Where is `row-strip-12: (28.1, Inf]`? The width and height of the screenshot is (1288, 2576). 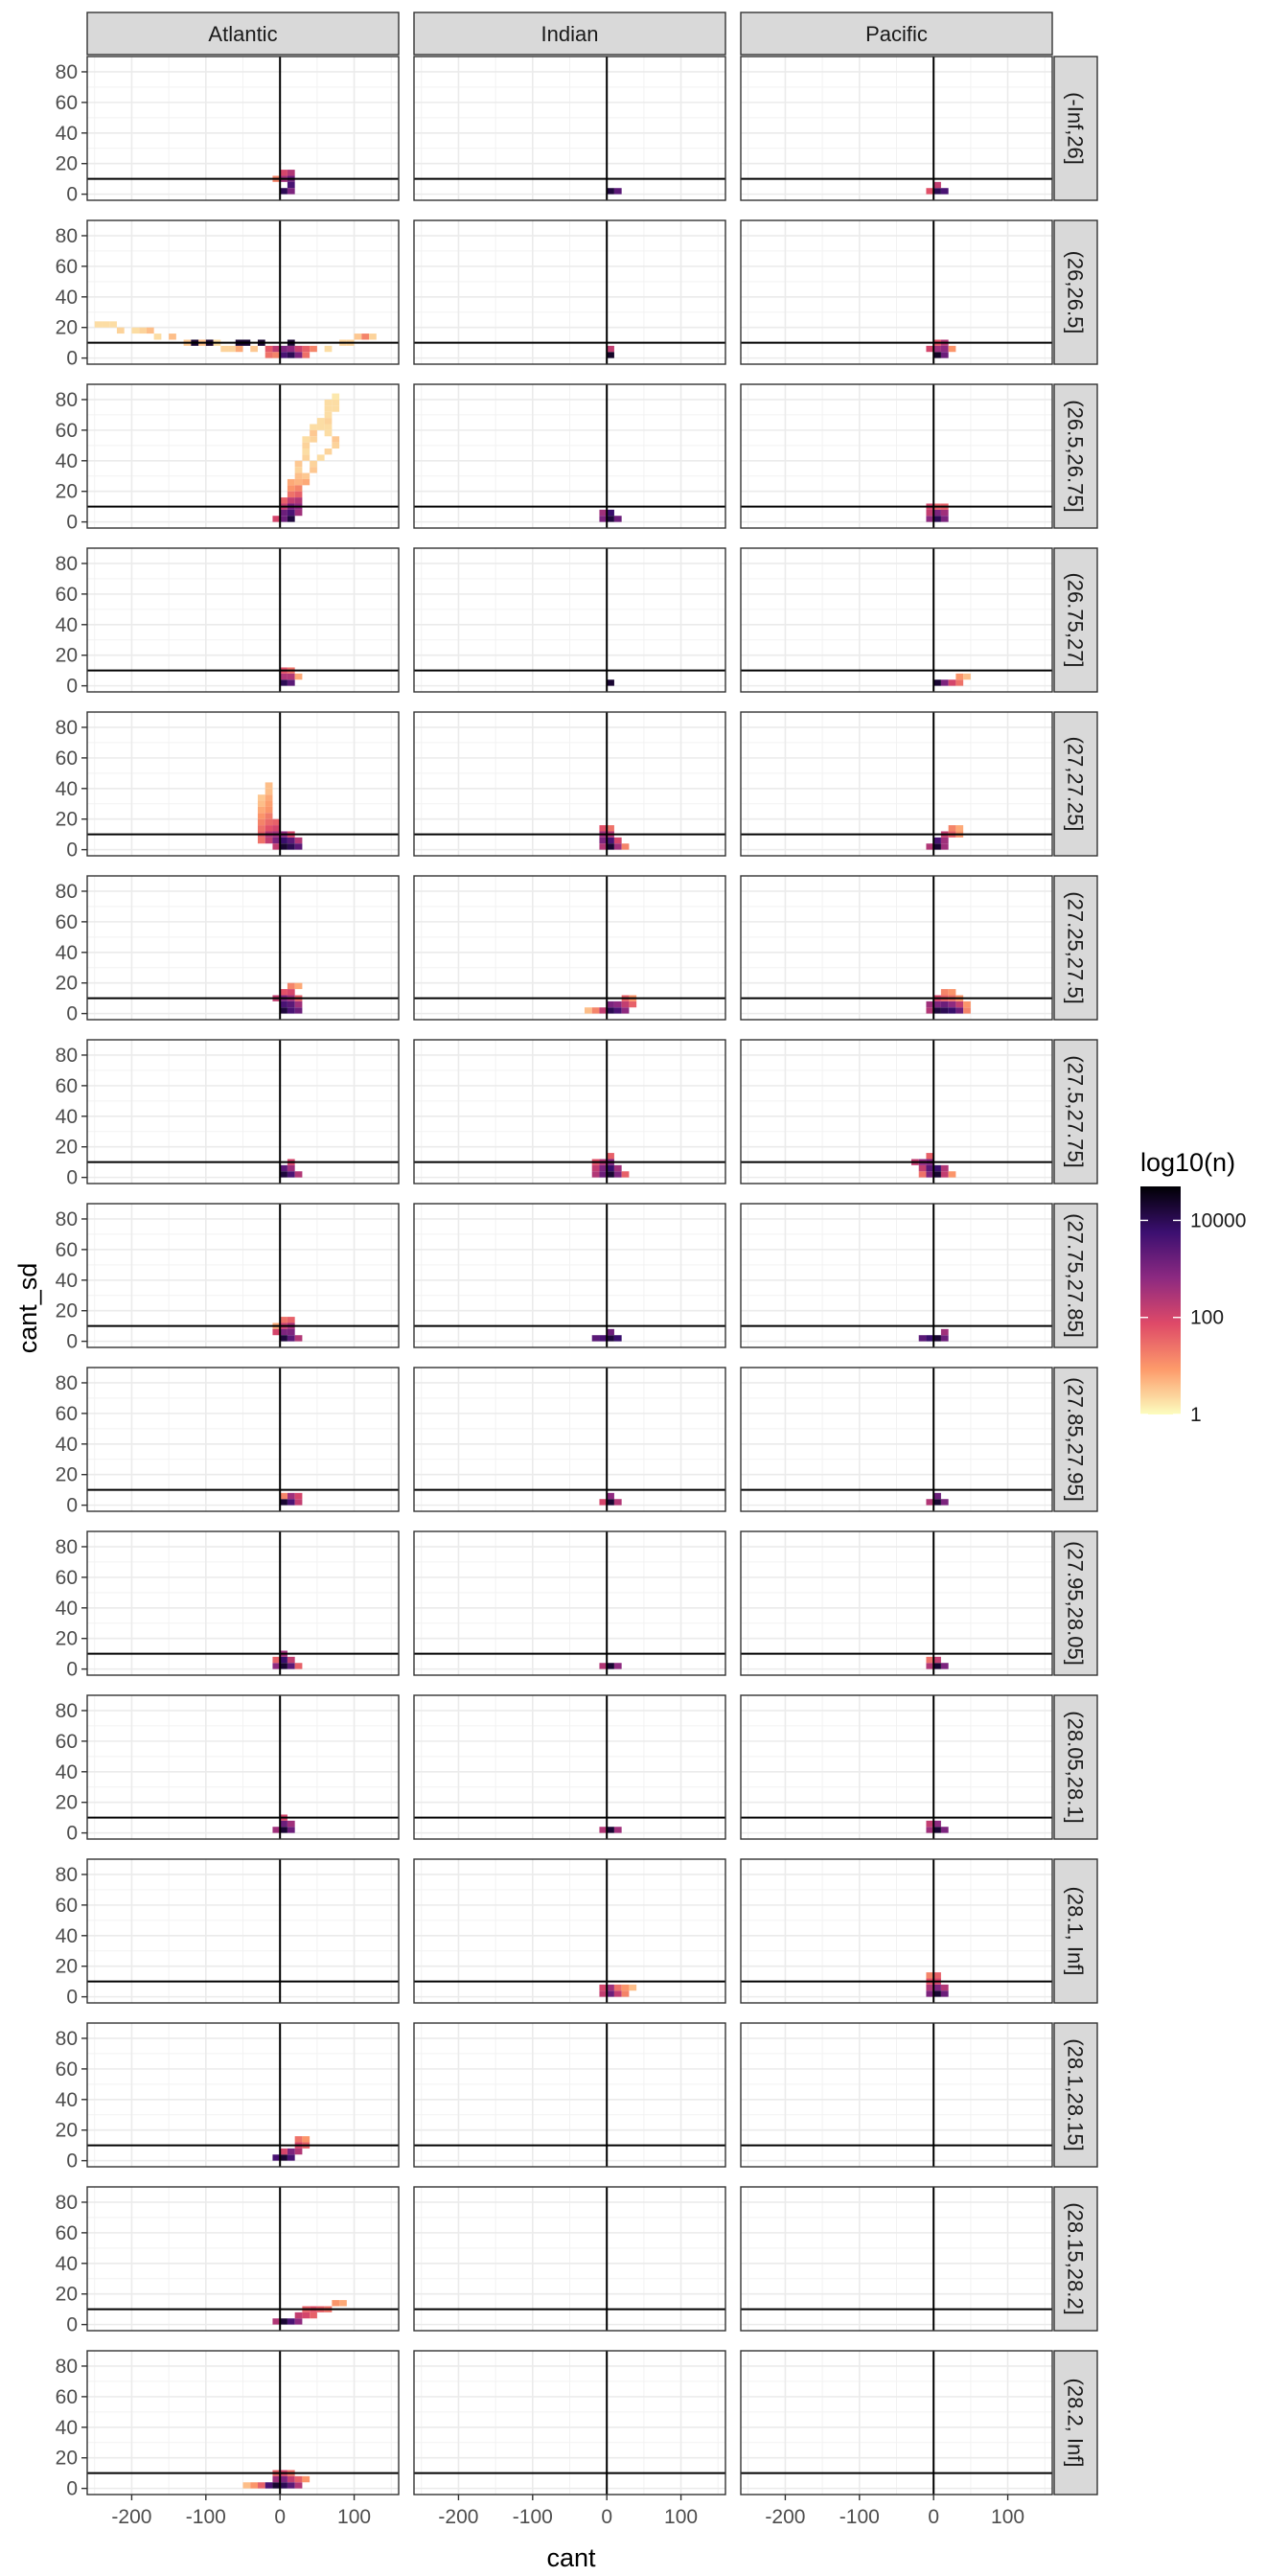 row-strip-12: (28.1, Inf] is located at coordinates (1075, 1931).